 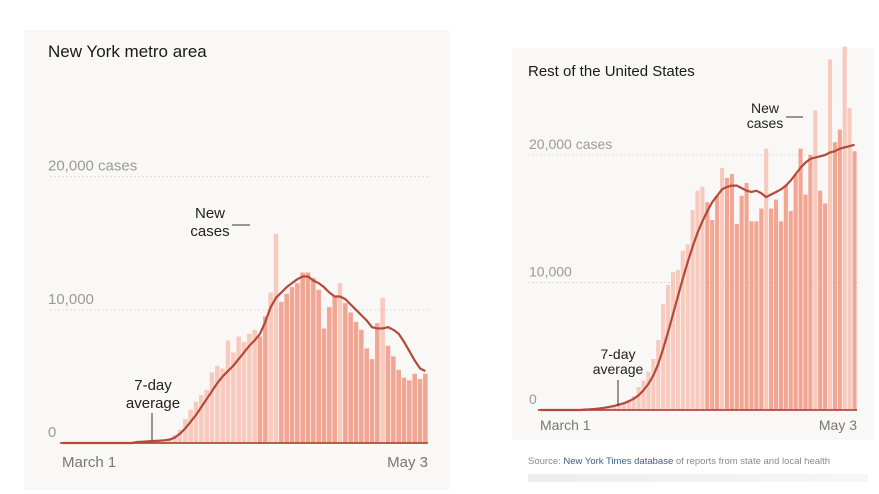 I want to click on source-link: New York Times database, so click(x=618, y=461).